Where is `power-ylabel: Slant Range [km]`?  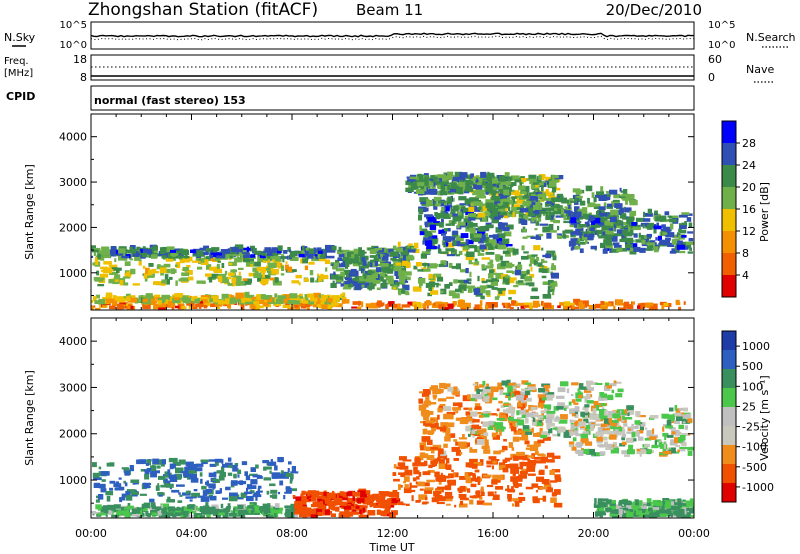
power-ylabel: Slant Range [km] is located at coordinates (29, 212).